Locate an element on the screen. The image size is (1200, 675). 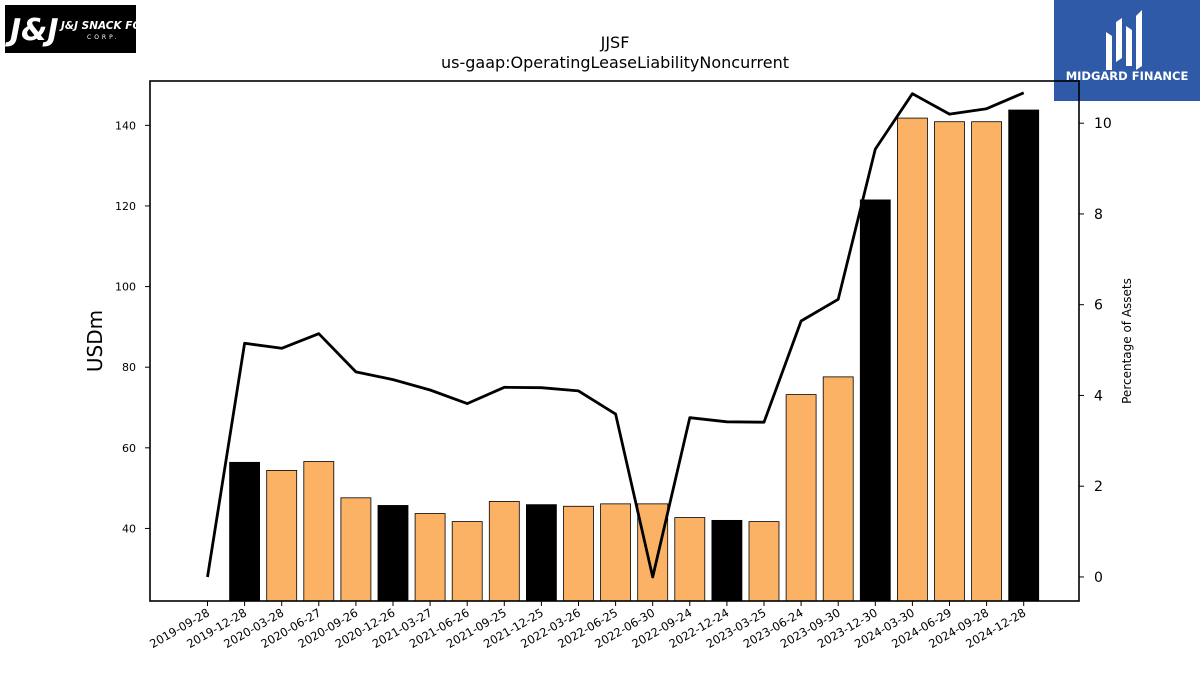
y-right-tick-label: 0 is located at coordinates (1098, 578).